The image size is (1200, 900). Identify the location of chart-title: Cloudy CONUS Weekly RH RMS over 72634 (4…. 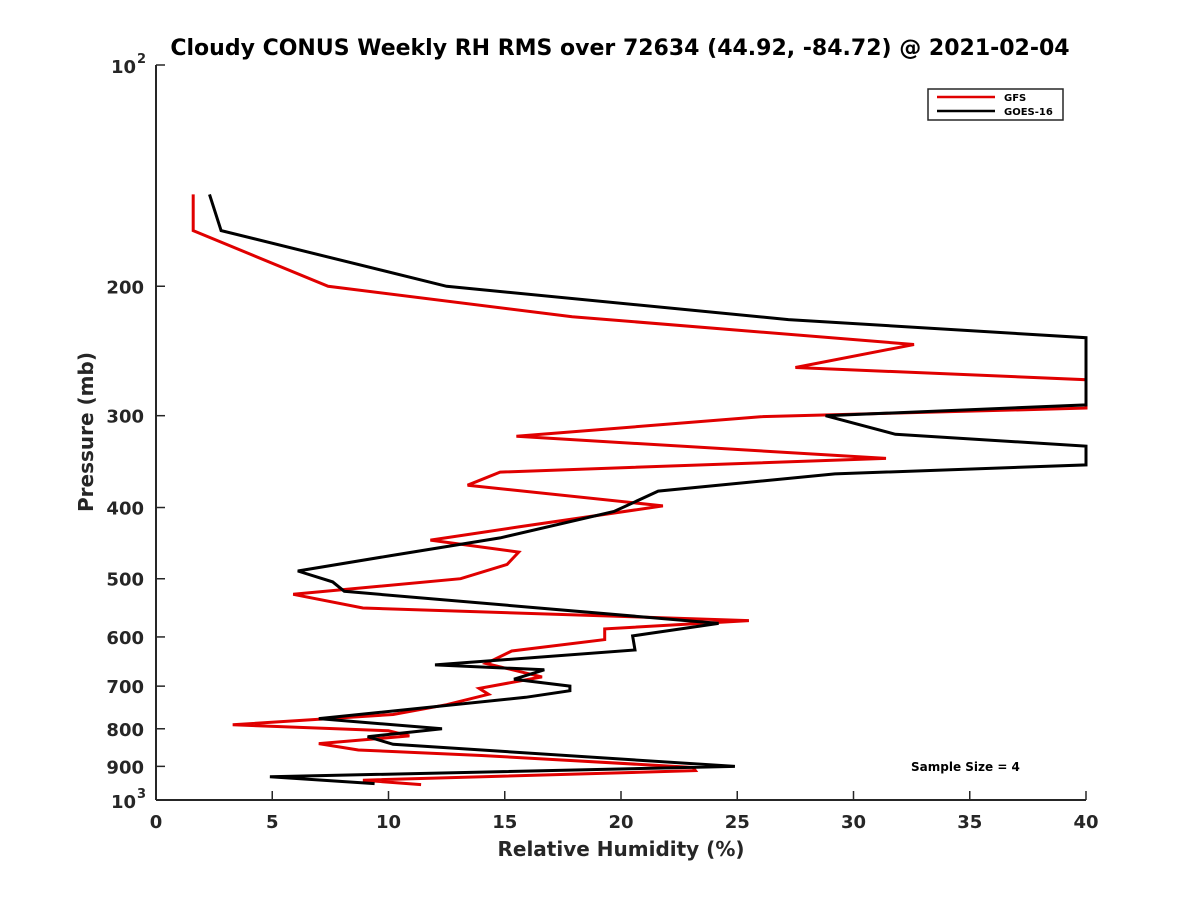
(619, 48).